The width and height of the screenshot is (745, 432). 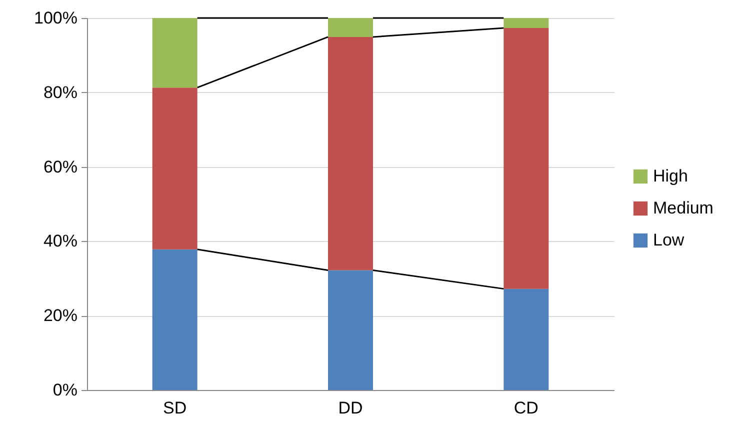 What do you see at coordinates (60, 241) in the screenshot?
I see `y-tick-label: 40%` at bounding box center [60, 241].